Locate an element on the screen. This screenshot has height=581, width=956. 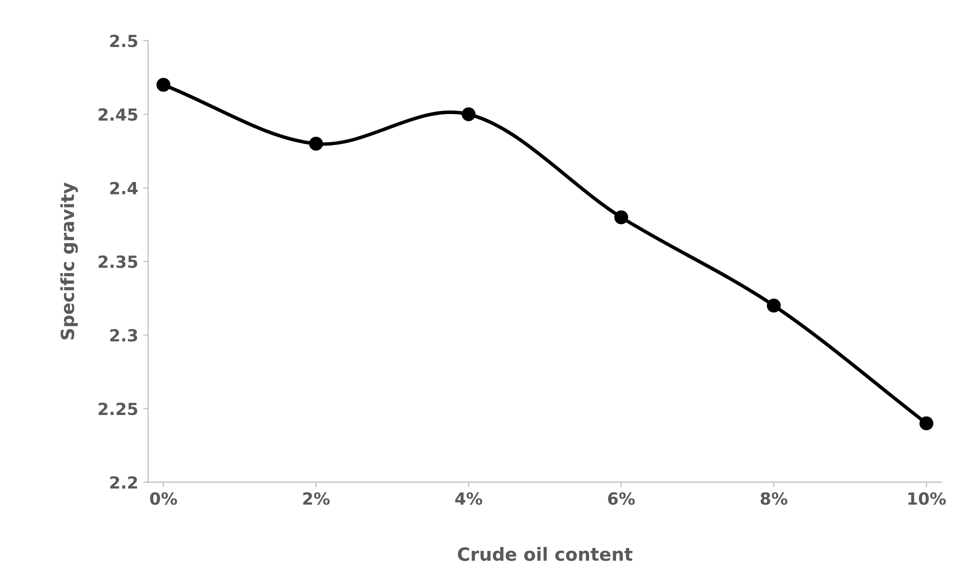
y-tick-label: 2.3 is located at coordinates (124, 335).